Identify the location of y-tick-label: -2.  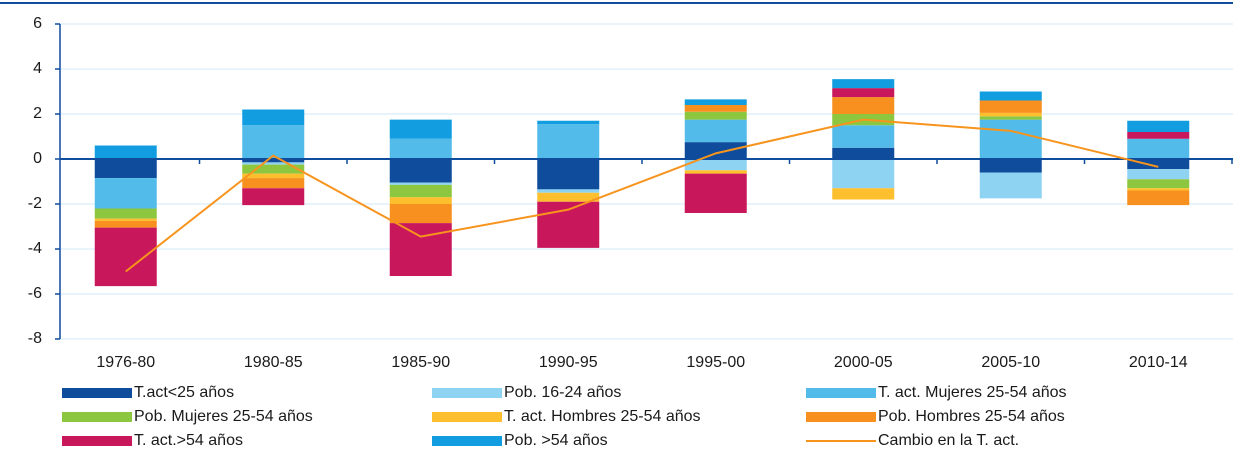
(35, 203).